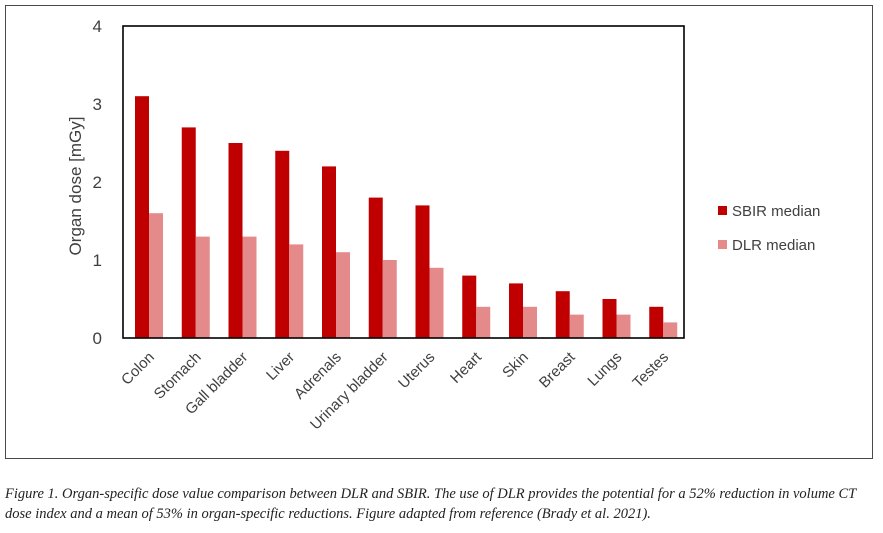 The width and height of the screenshot is (883, 533). What do you see at coordinates (562, 314) in the screenshot?
I see `bar-sbir-breast` at bounding box center [562, 314].